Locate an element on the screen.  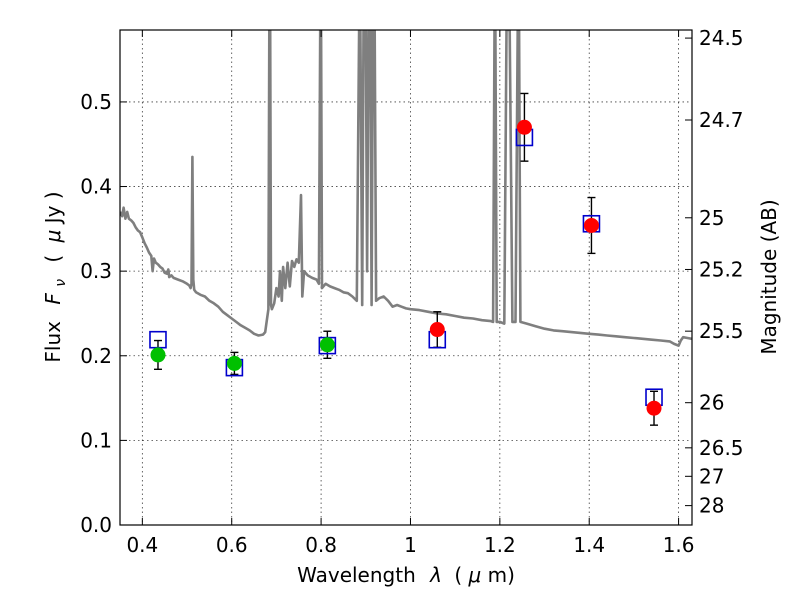
y-tick-label: 0.3 is located at coordinates (96, 271).